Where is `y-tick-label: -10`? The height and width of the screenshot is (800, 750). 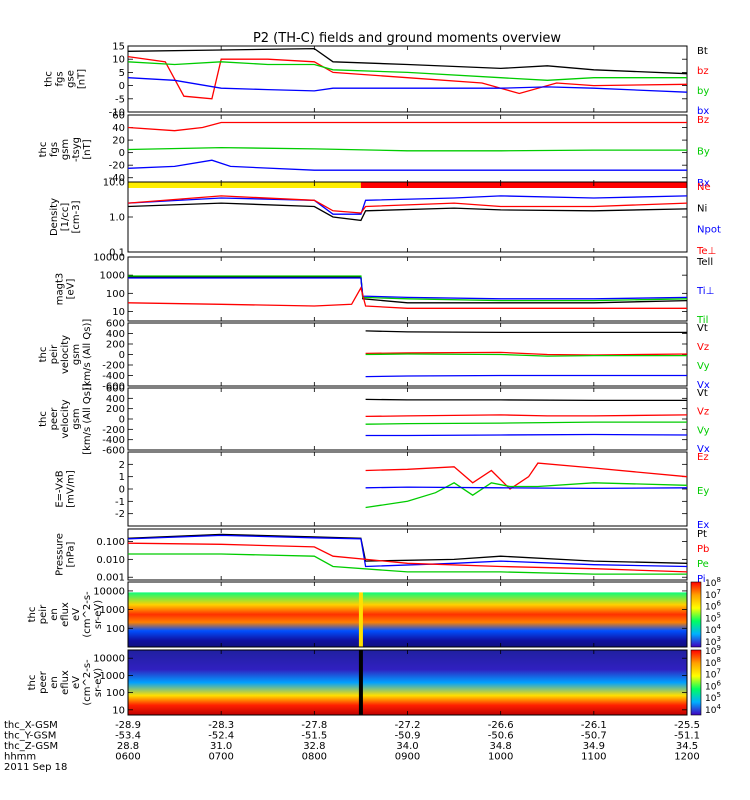
y-tick-label: -10 is located at coordinates (117, 113).